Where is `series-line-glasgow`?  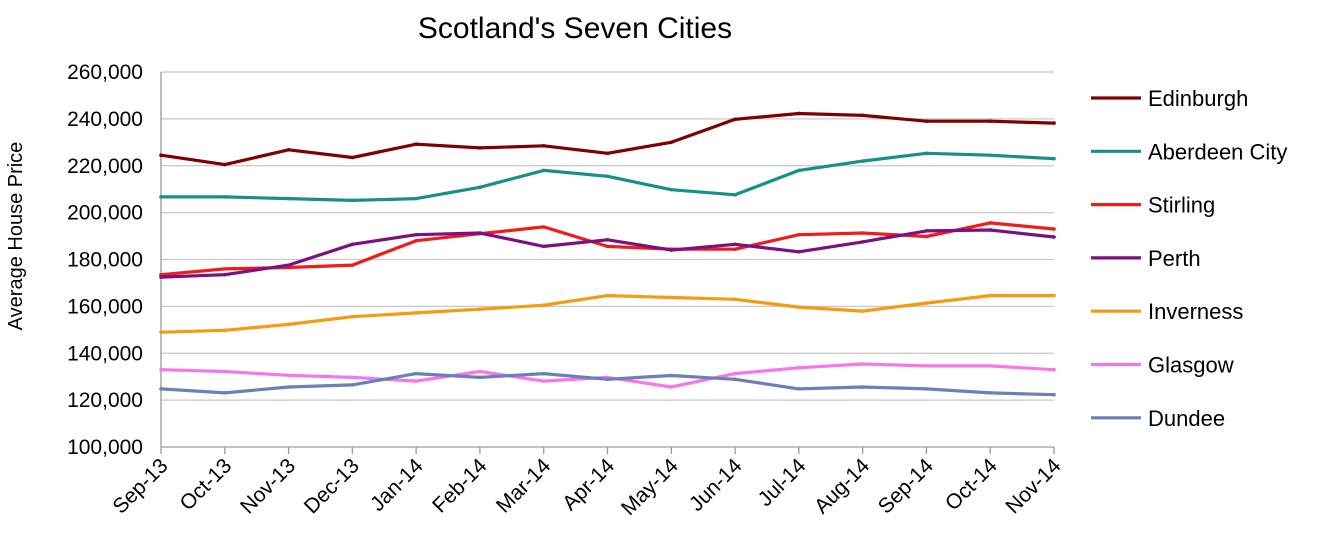 series-line-glasgow is located at coordinates (607, 375).